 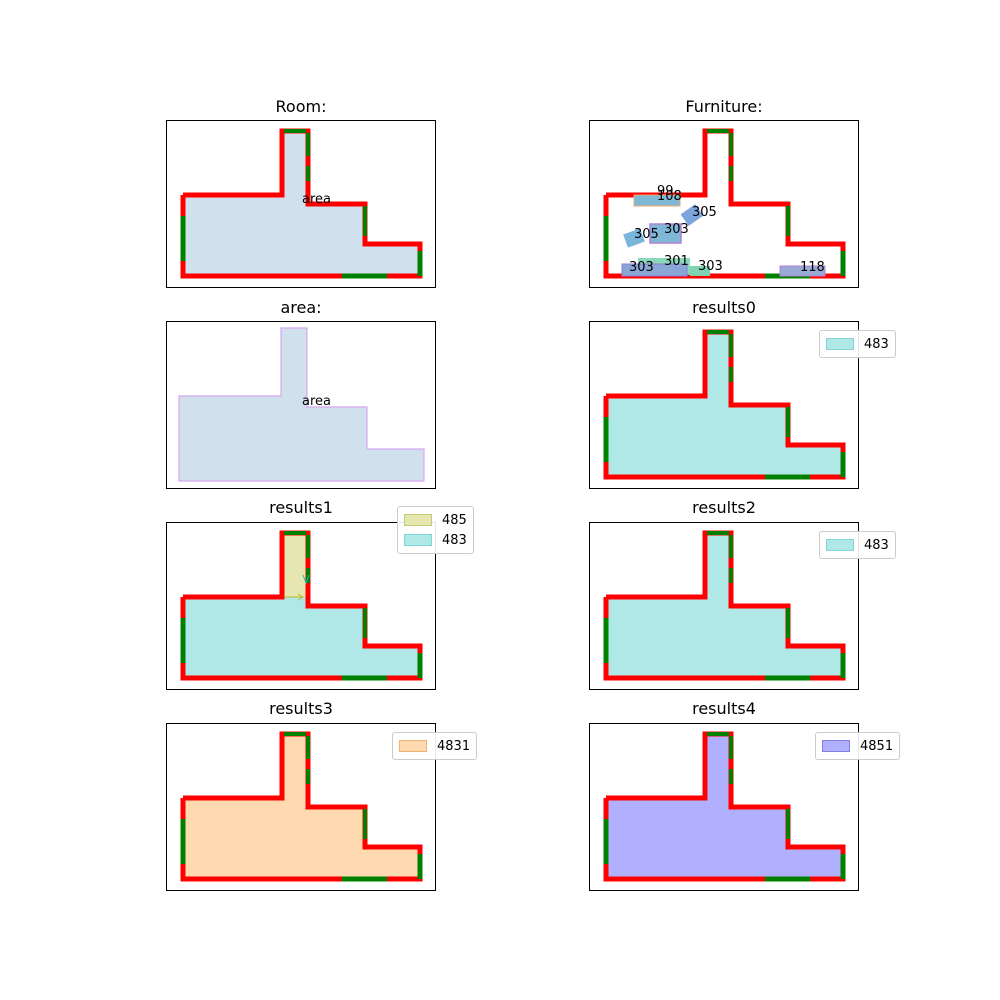 What do you see at coordinates (724, 708) in the screenshot?
I see `panel-title-results4: results4` at bounding box center [724, 708].